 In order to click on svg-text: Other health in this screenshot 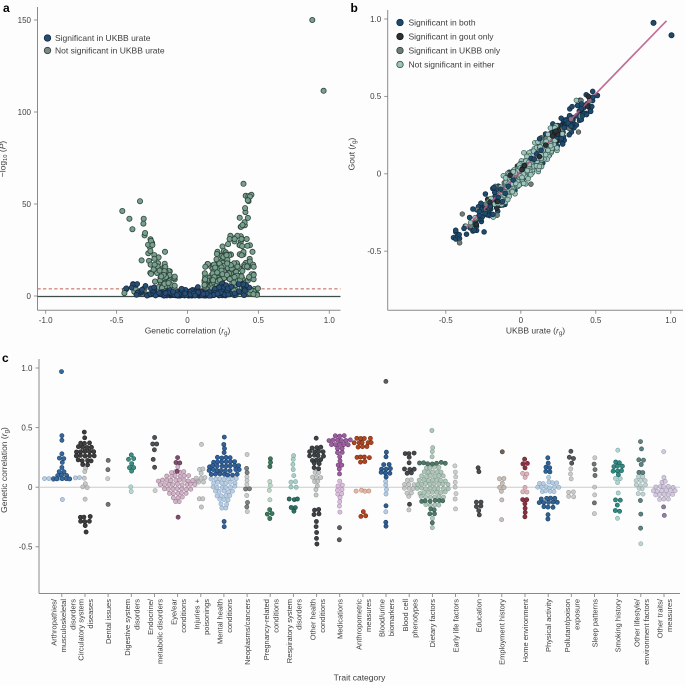, I will do `click(312, 619)`.